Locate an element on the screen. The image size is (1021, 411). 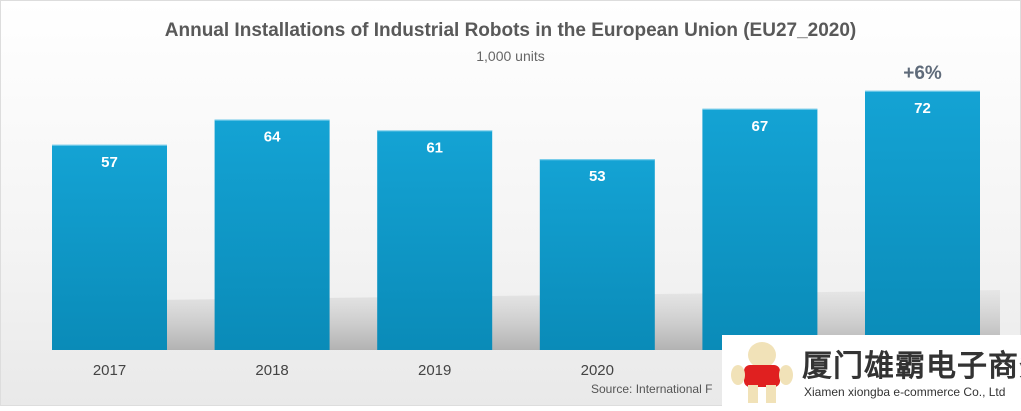
data-label: 67 is located at coordinates (760, 126).